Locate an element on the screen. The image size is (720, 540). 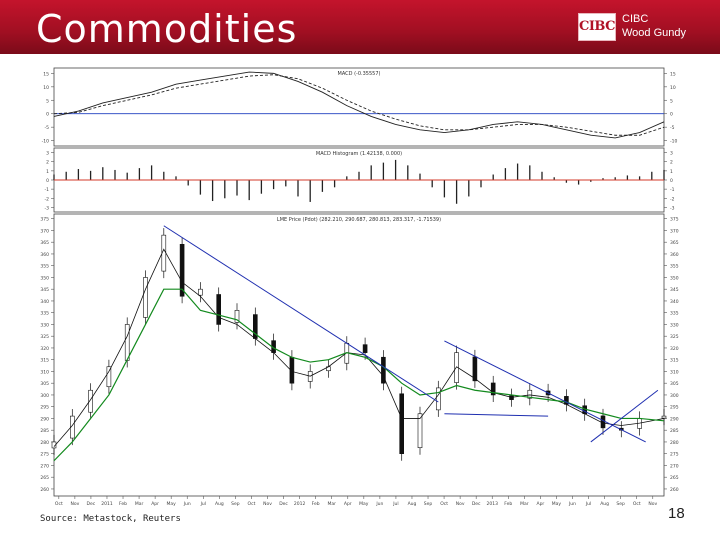
price-ytick-label-left: 305 is located at coordinates (44, 384).